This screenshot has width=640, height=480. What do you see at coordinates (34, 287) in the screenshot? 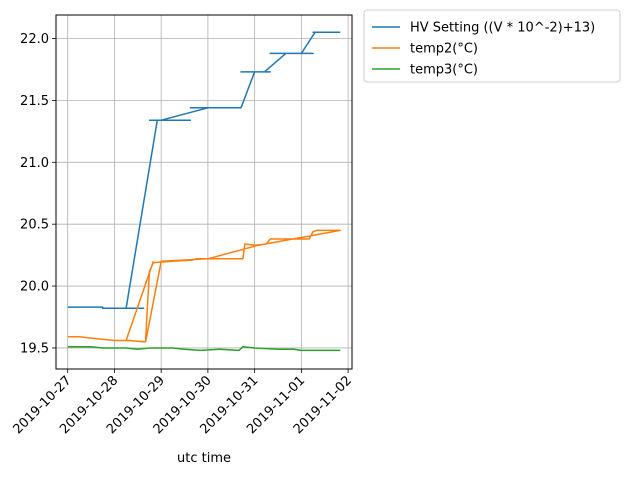
I see `y-tick-label: 20.0` at bounding box center [34, 287].